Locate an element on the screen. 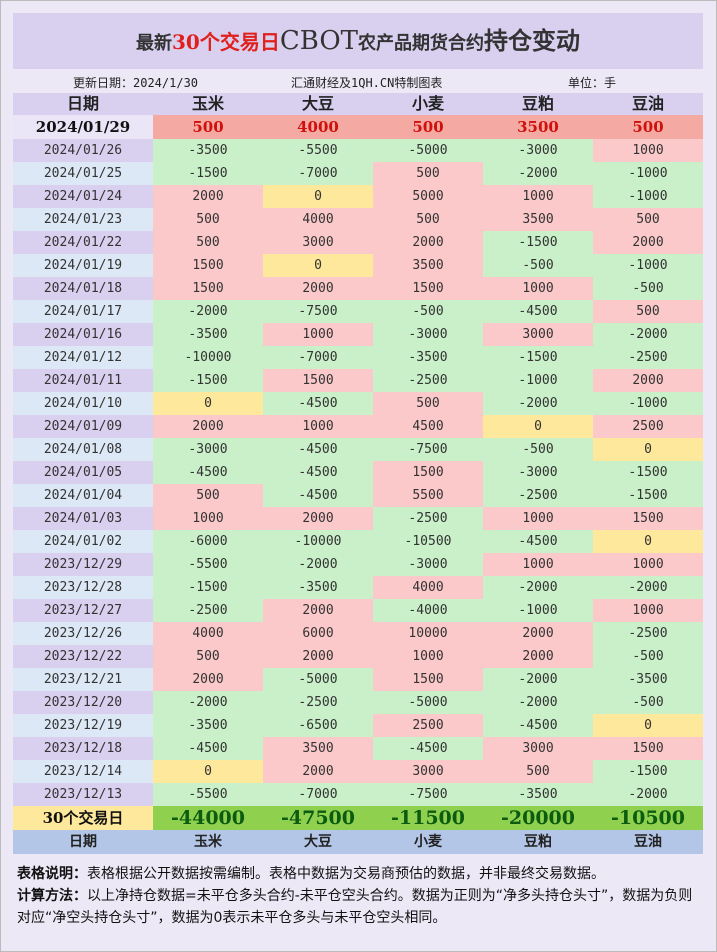  footer-header: 豆粕 is located at coordinates (538, 842).